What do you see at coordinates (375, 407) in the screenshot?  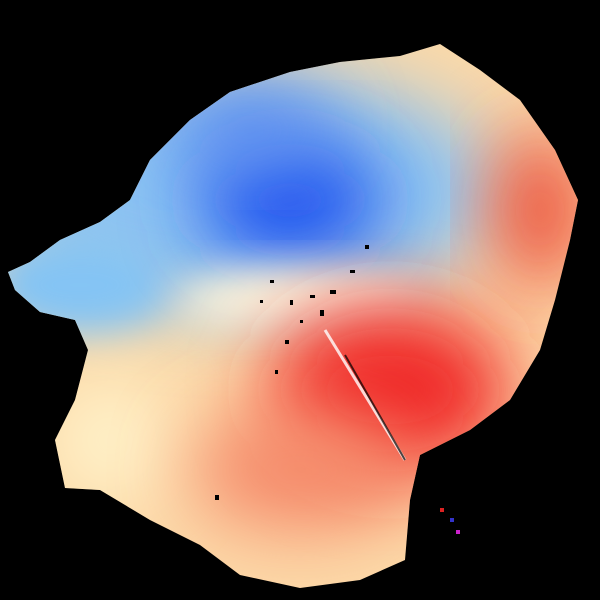 I see `beam-streak` at bounding box center [375, 407].